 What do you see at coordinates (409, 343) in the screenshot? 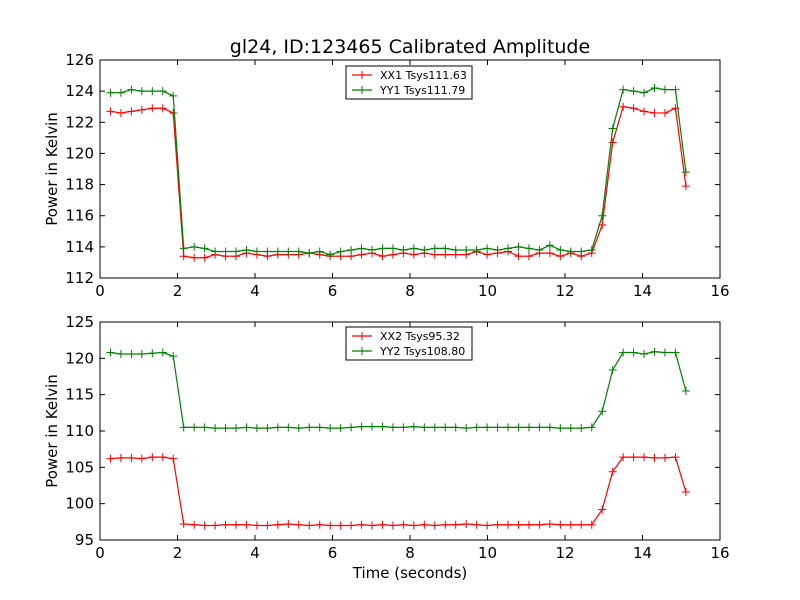
I see `legend-box` at bounding box center [409, 343].